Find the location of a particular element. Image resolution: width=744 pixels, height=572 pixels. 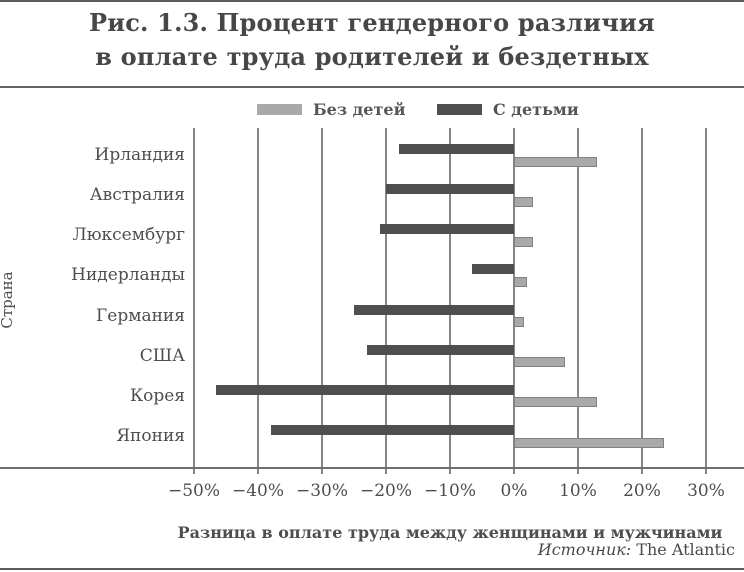

category-label: Германия is located at coordinates (140, 315).